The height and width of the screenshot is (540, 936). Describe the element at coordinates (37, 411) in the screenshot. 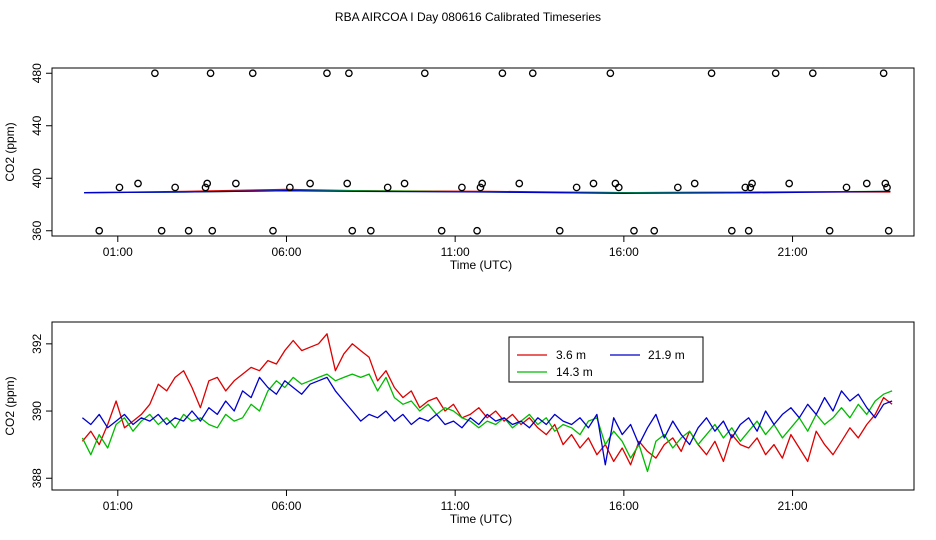

I see `y-tick-label: 390` at that location.